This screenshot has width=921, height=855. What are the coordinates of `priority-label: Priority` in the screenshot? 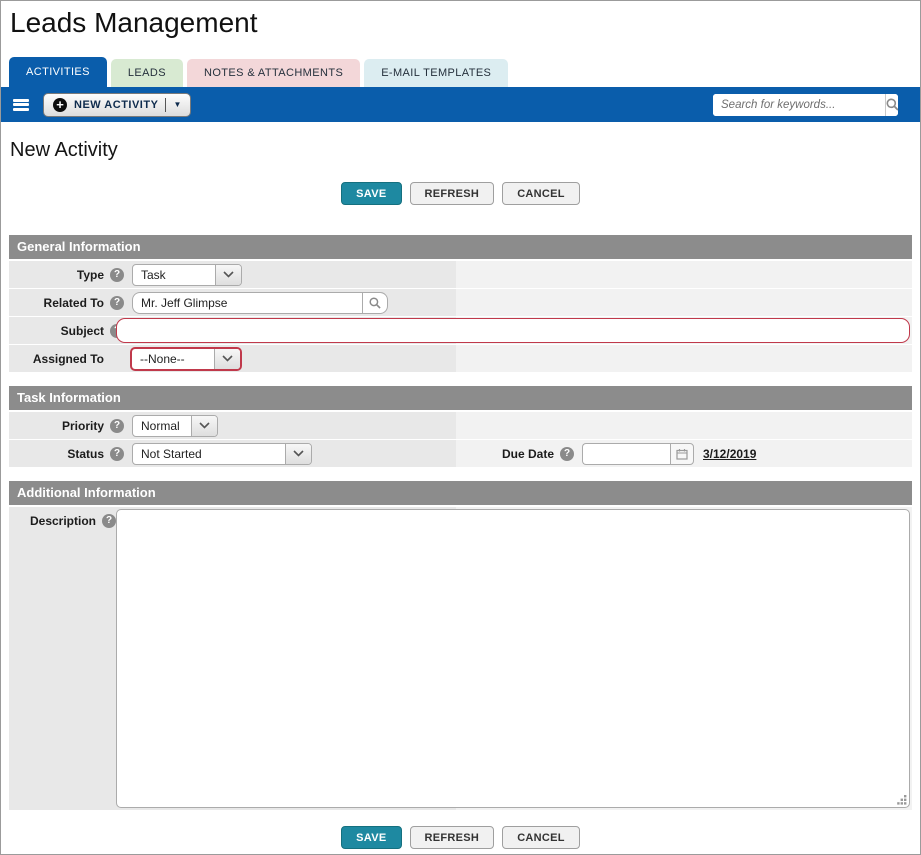 It's located at (82, 425).